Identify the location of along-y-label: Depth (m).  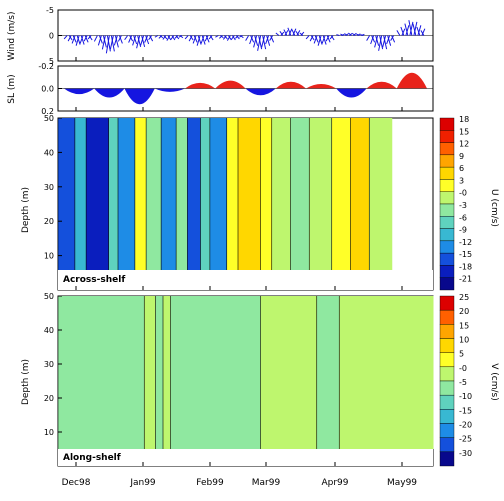
(26, 382).